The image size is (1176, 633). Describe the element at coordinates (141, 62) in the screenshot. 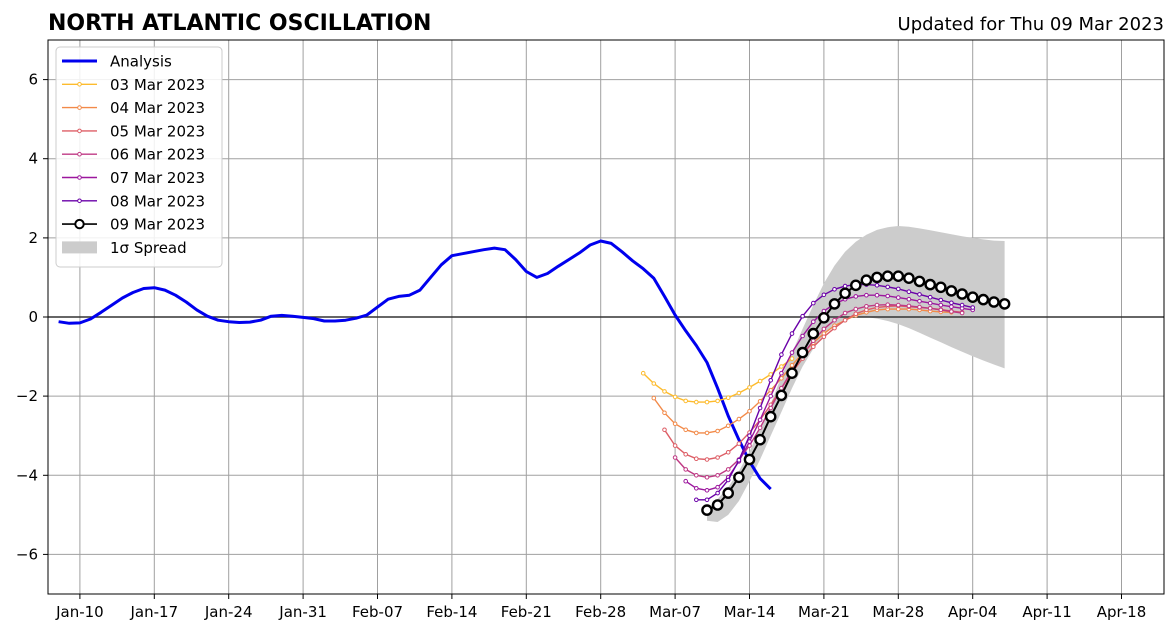

I see `legend-label: Analysis` at that location.